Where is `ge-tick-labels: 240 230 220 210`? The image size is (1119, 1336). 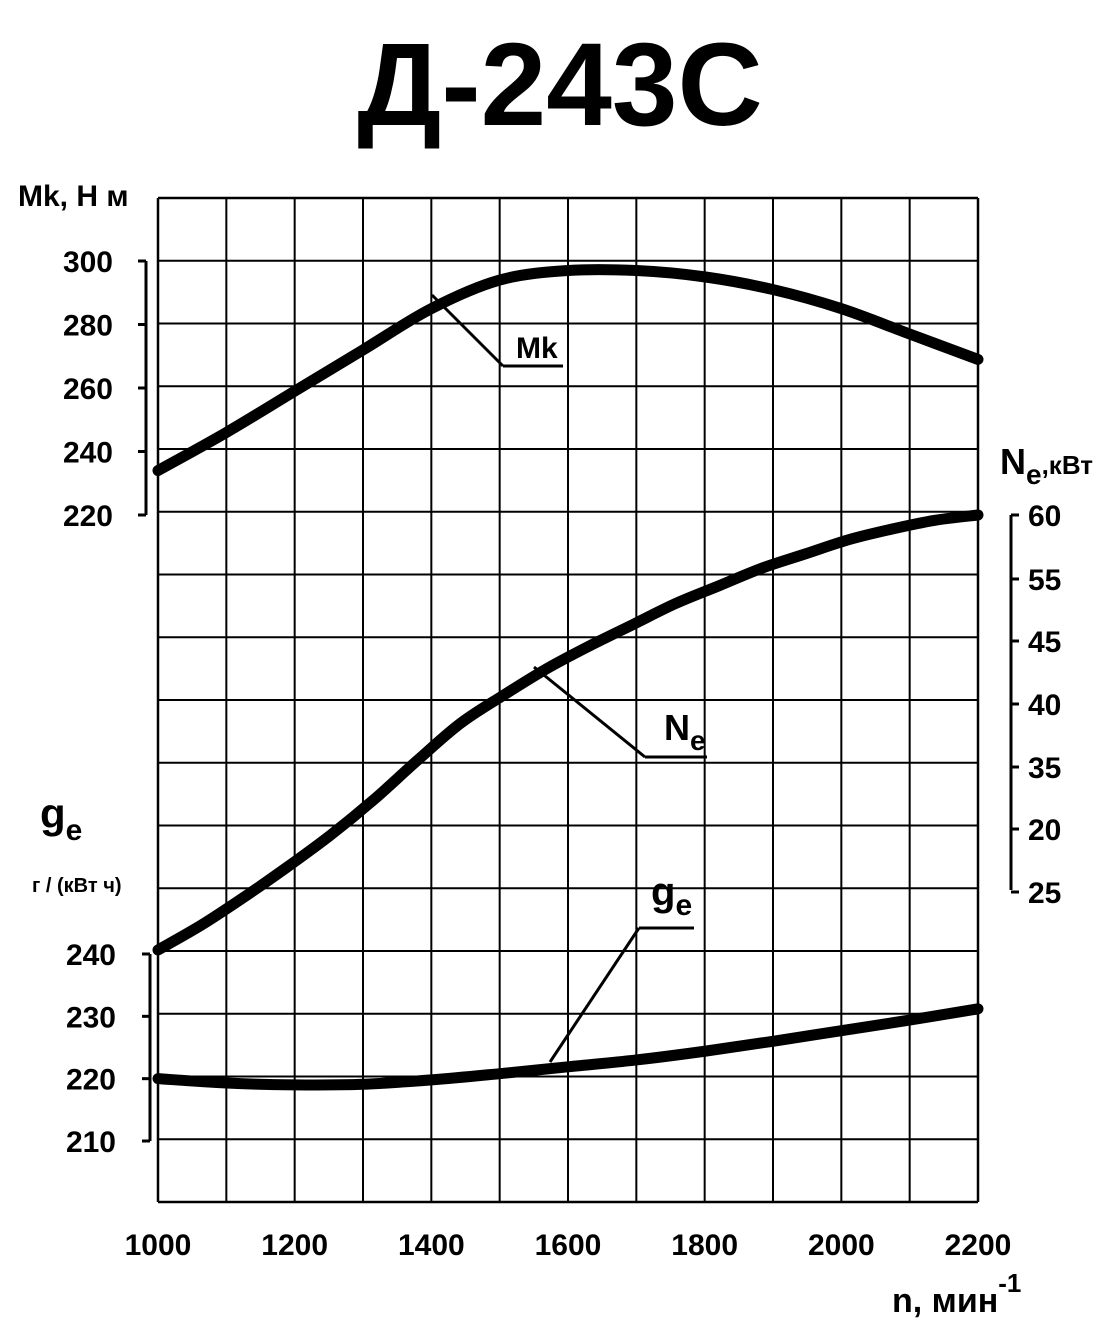 ge-tick-labels: 240 230 220 210 is located at coordinates (91, 1049).